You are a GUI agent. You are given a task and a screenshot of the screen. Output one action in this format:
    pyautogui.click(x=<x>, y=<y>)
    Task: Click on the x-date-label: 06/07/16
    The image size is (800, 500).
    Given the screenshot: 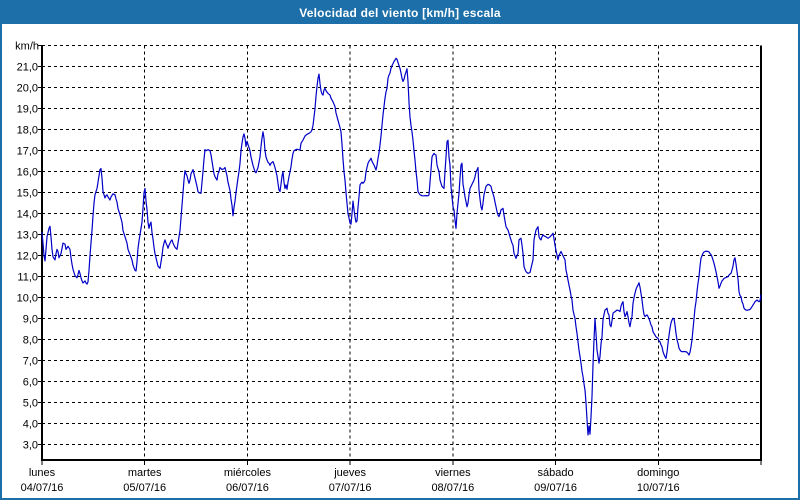 What is the action you would take?
    pyautogui.click(x=247, y=488)
    